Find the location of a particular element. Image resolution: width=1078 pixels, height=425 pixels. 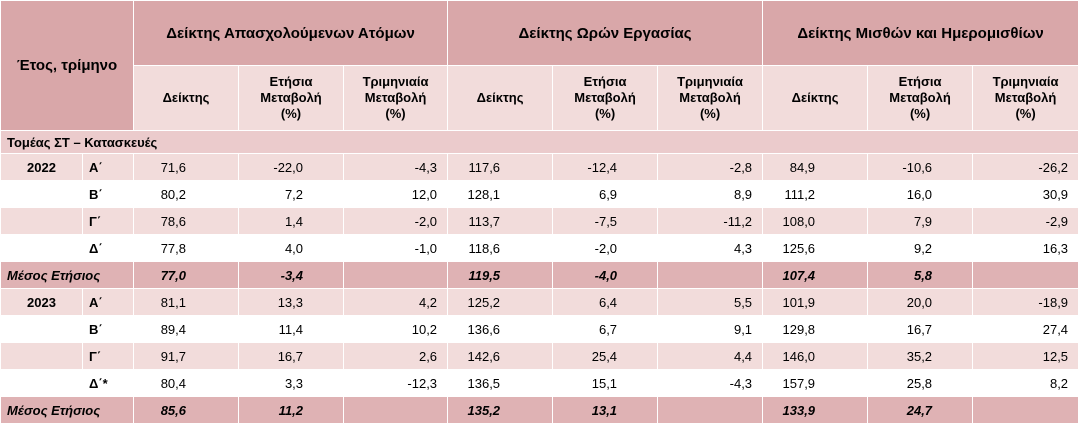

value-cell: 10,2 is located at coordinates (396, 329).